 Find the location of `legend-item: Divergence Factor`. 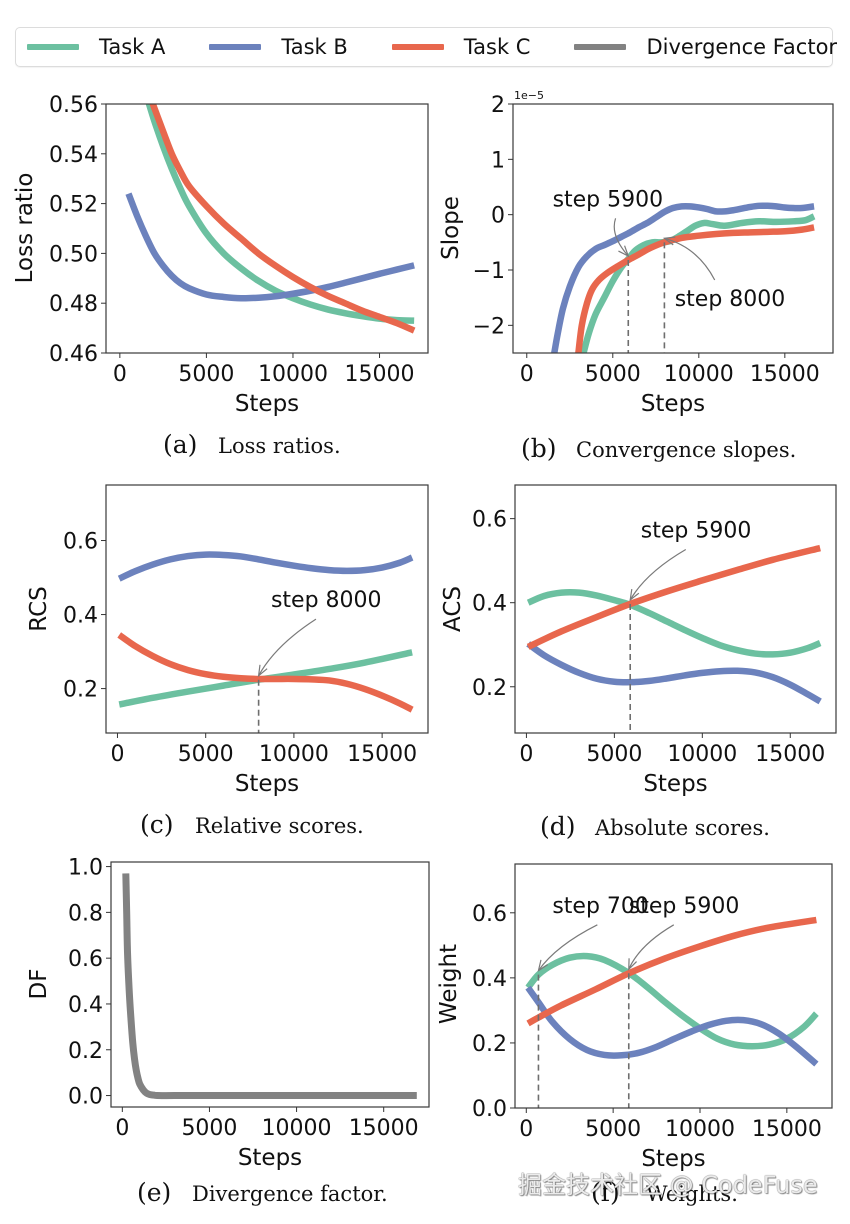

legend-item: Divergence Factor is located at coordinates (705, 47).